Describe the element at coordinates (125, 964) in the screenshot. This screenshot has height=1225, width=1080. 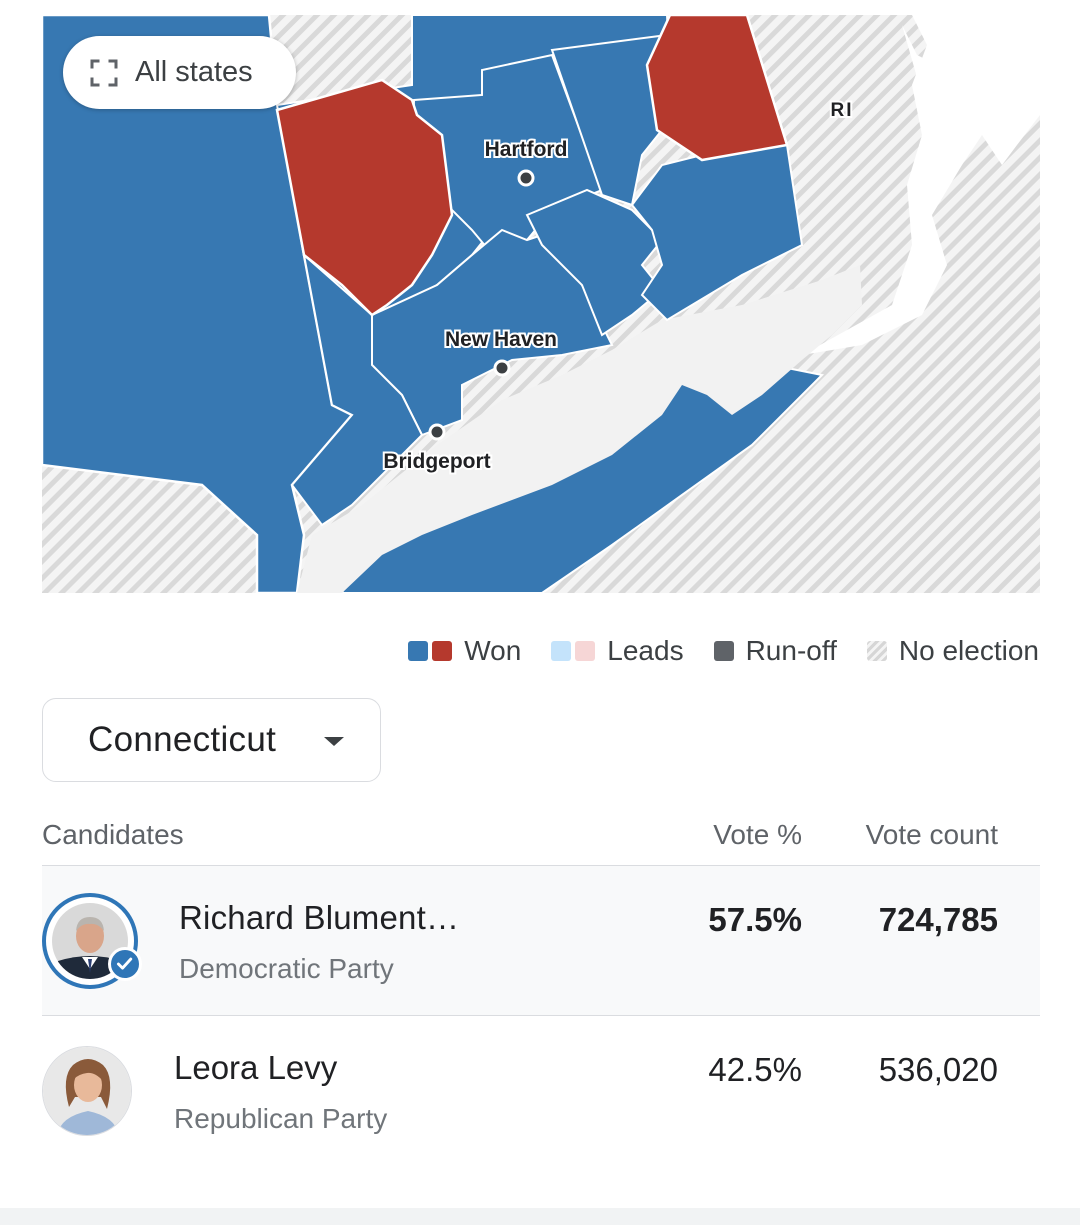
I see `winner-check-icon` at that location.